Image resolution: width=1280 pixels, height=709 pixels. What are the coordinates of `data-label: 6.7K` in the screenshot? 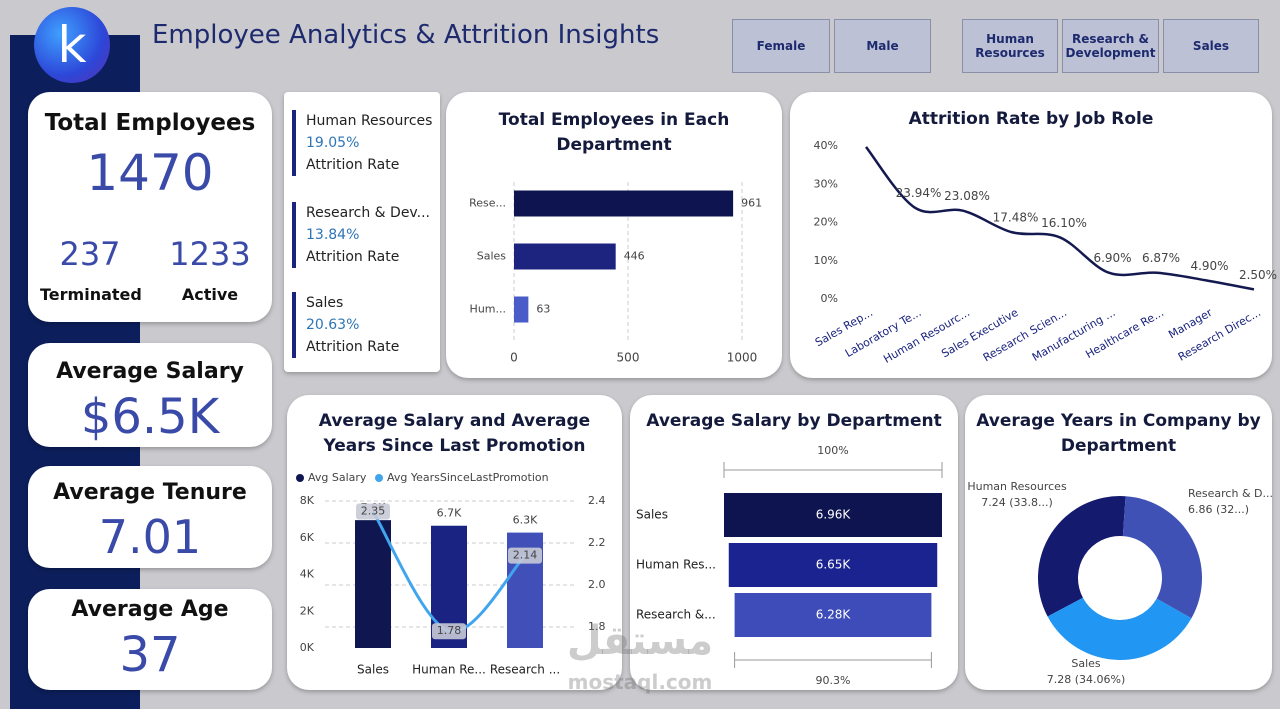 It's located at (449, 513).